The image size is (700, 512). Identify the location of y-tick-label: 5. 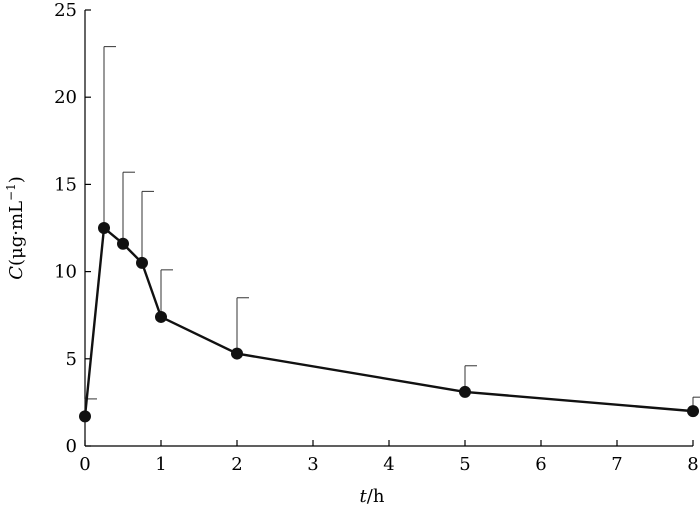
(71, 359).